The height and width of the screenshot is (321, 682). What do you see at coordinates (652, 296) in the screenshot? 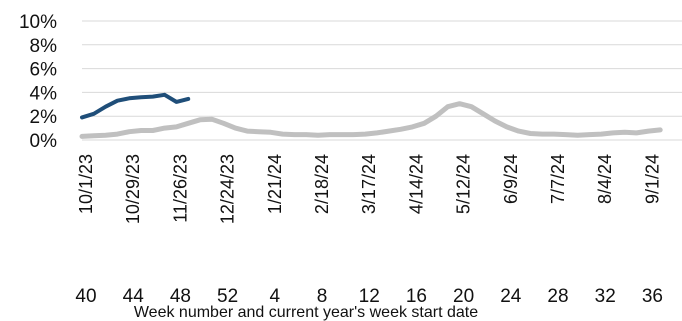
I see `week-tick-label: 36` at bounding box center [652, 296].